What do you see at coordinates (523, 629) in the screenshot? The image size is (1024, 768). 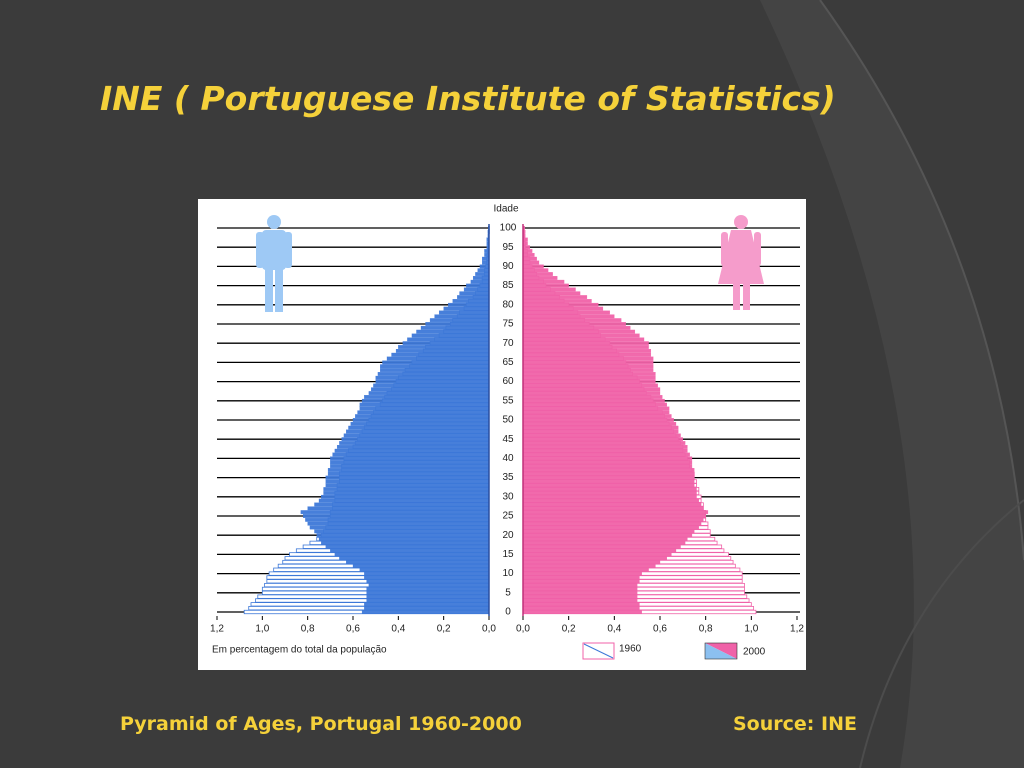 I see `x-tick-label: 0,0` at bounding box center [523, 629].